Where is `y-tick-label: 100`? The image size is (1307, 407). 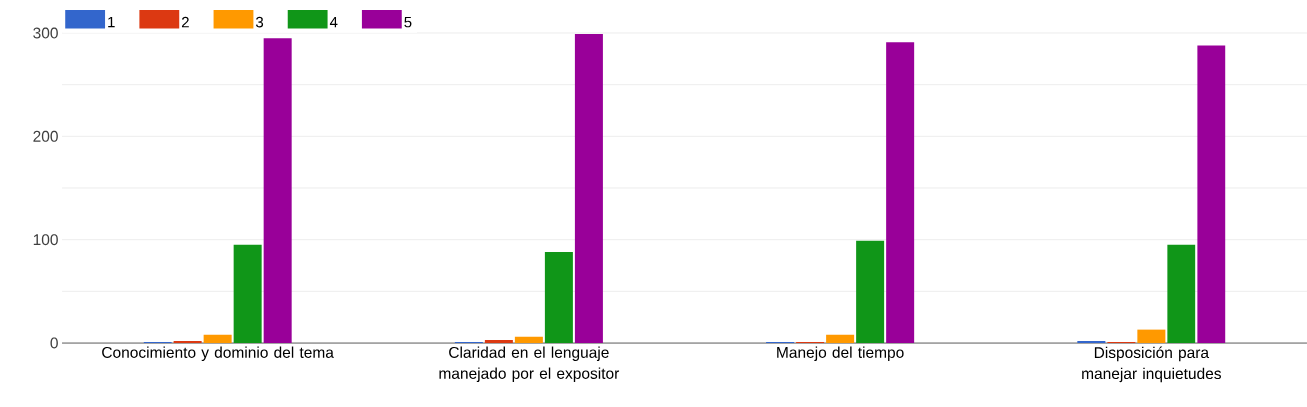
y-tick-label: 100 is located at coordinates (45, 240).